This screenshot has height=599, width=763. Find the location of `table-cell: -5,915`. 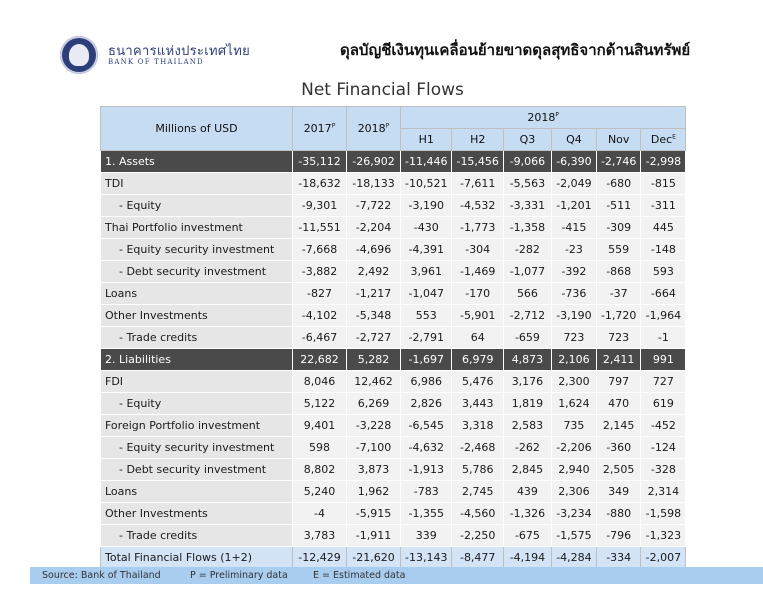

table-cell: -5,915 is located at coordinates (373, 513).